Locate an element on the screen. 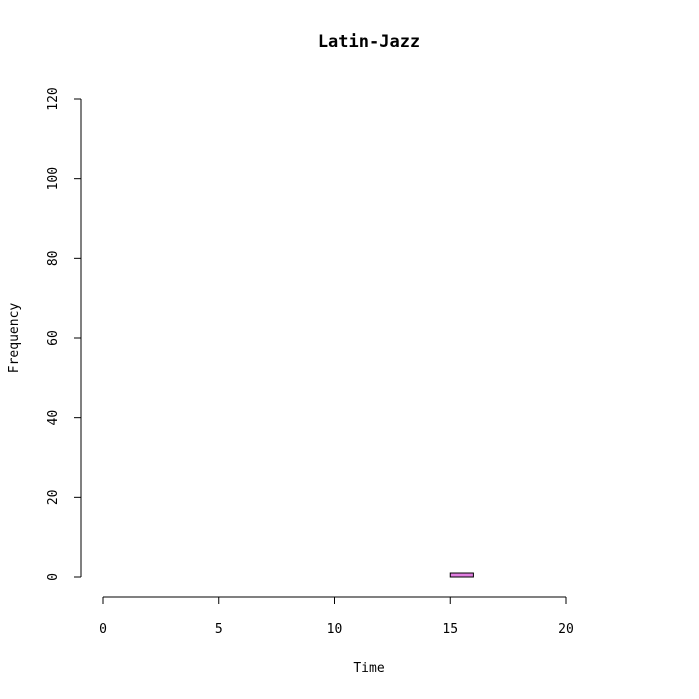  y-tick-label: 80 is located at coordinates (53, 259).